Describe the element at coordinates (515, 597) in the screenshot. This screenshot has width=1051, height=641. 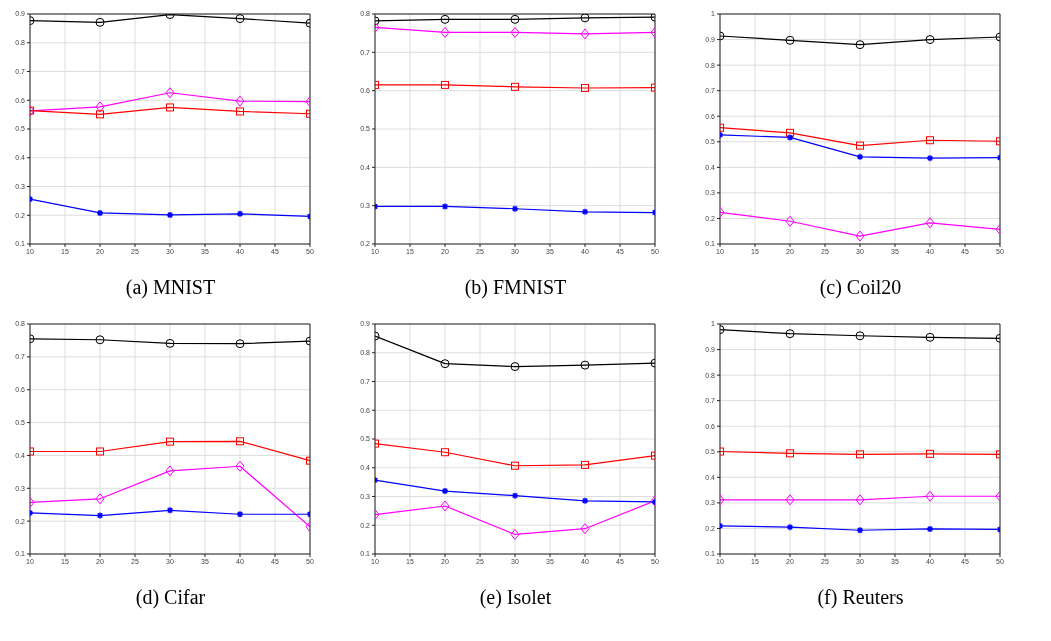
I see `text: (e) Isolet` at that location.